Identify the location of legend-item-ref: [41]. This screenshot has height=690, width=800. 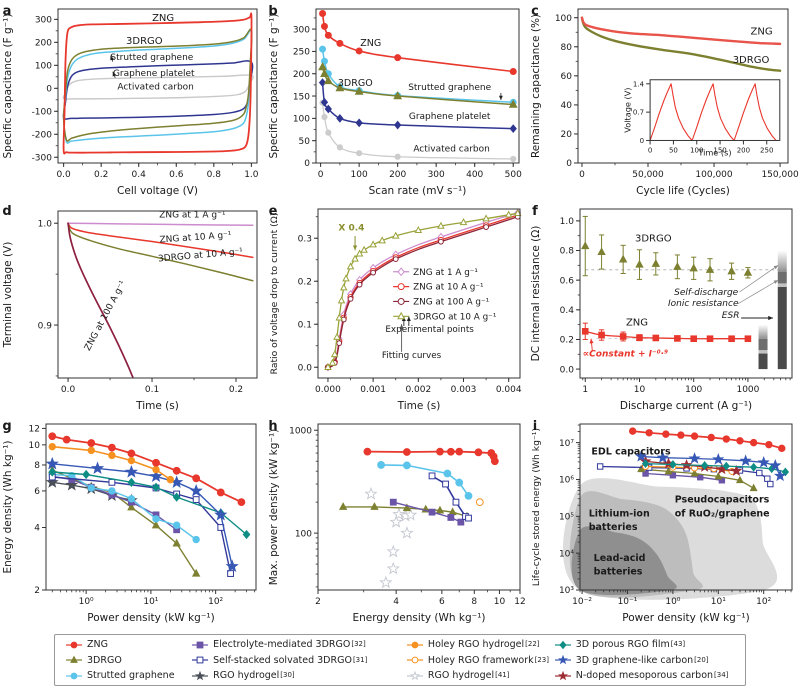
(502, 675).